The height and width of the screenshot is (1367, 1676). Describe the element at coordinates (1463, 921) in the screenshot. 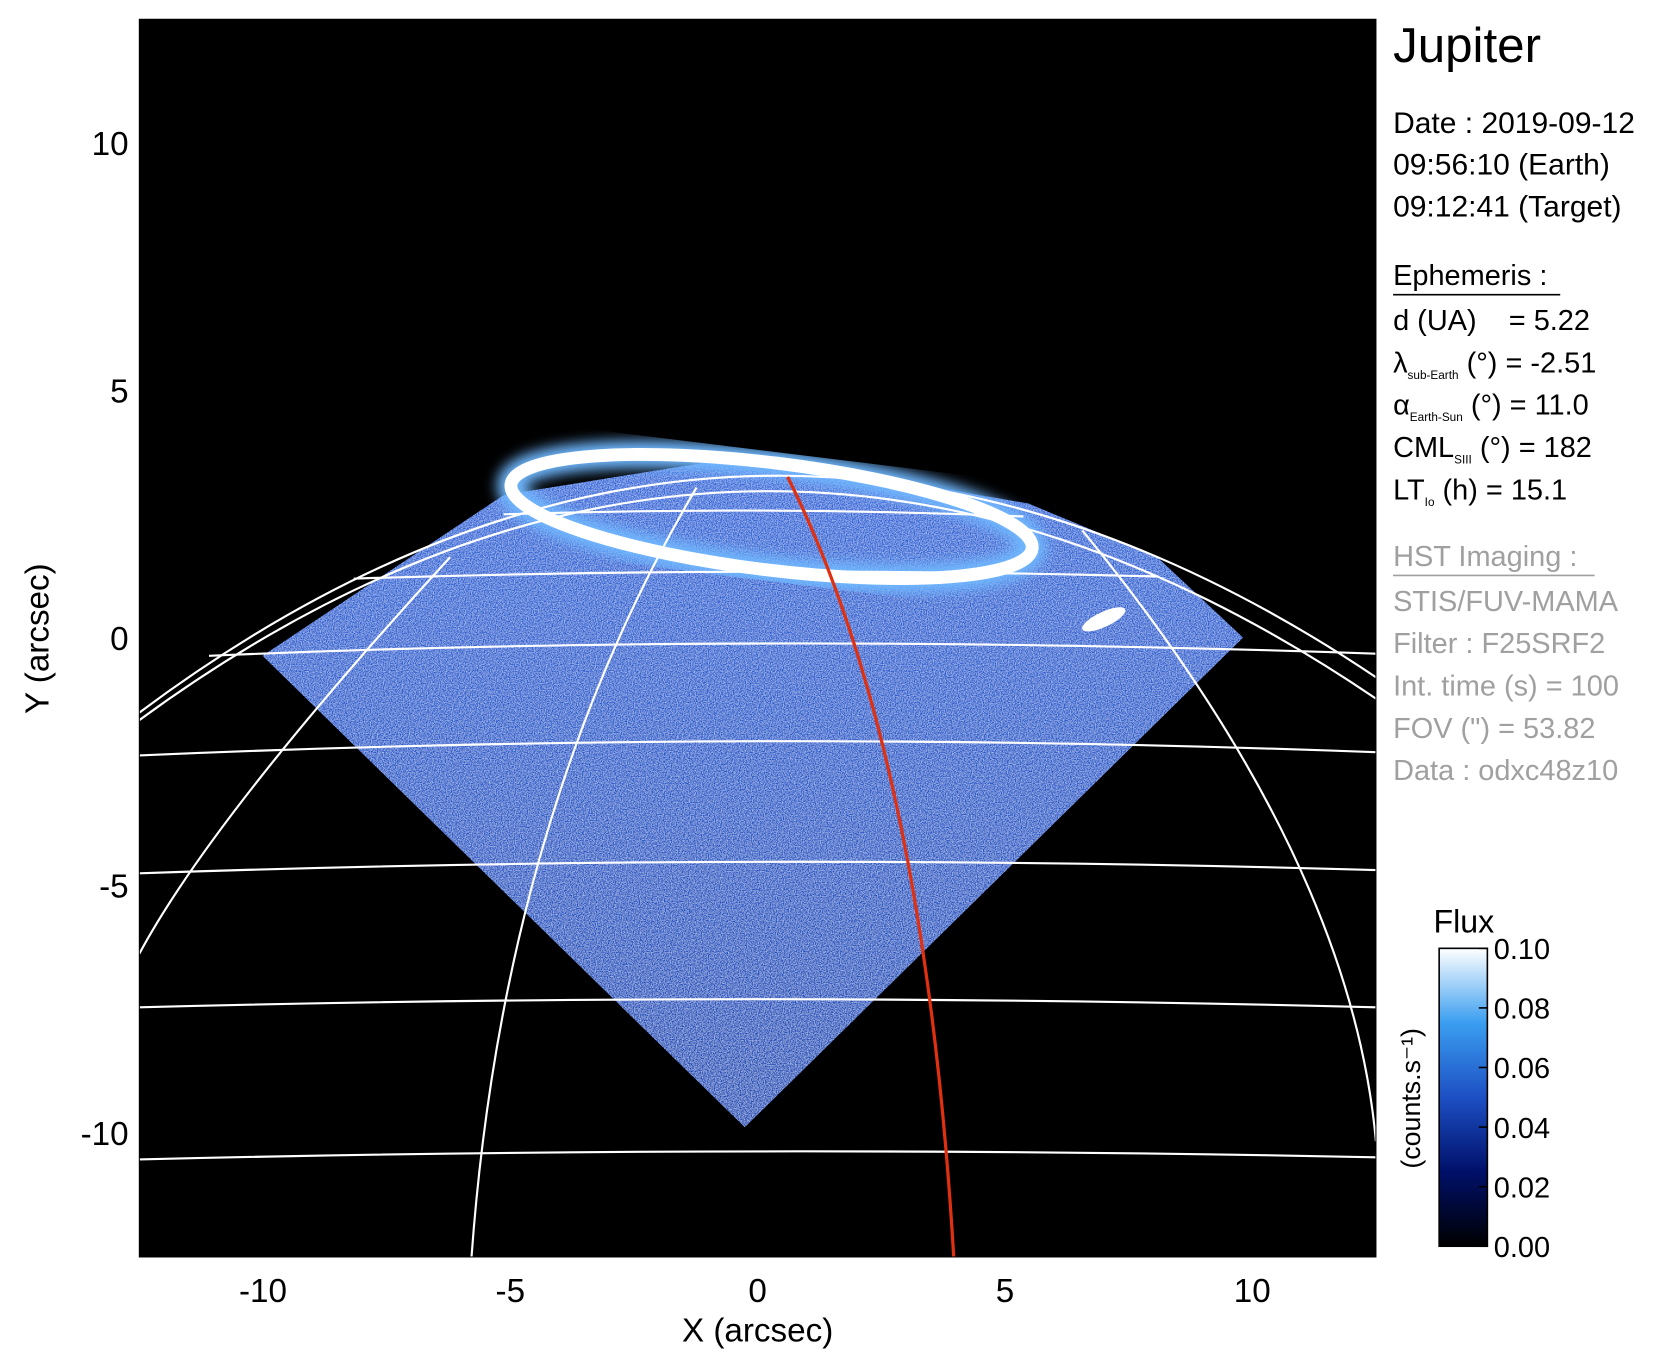

I see `colorbar-title: Flux` at that location.